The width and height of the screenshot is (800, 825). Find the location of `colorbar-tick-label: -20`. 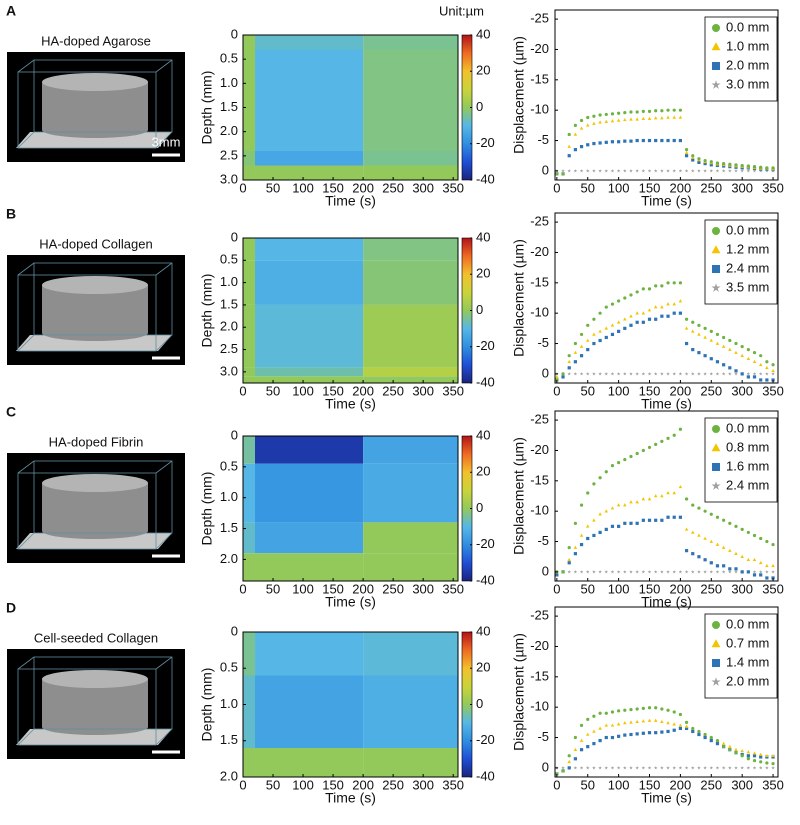

colorbar-tick-label: -20 is located at coordinates (485, 345).